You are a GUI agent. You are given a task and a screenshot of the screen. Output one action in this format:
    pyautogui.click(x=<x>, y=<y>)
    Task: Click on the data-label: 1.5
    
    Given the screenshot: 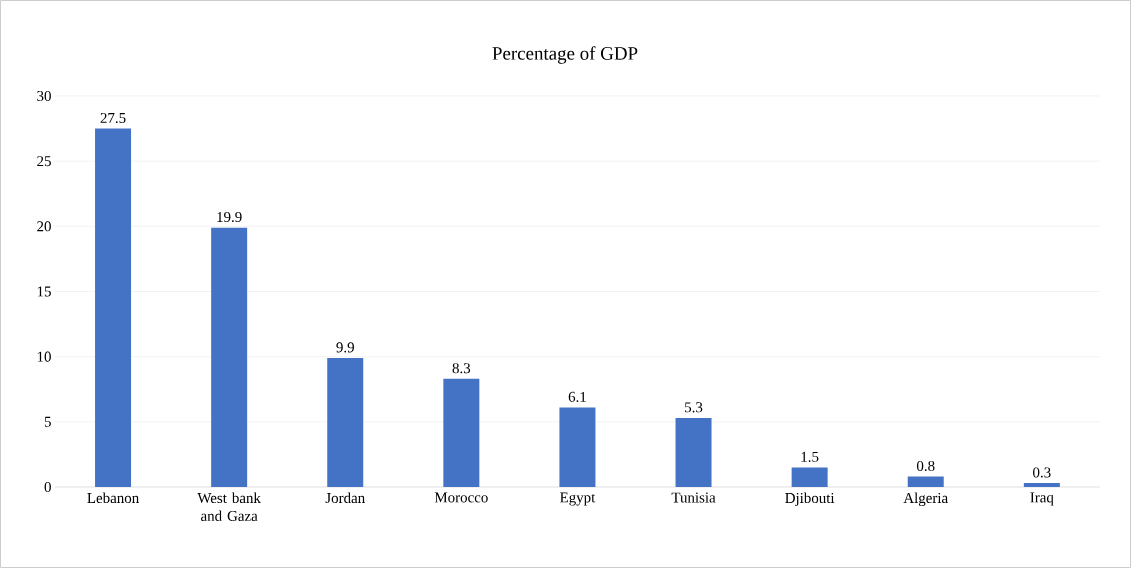 What is the action you would take?
    pyautogui.click(x=810, y=456)
    